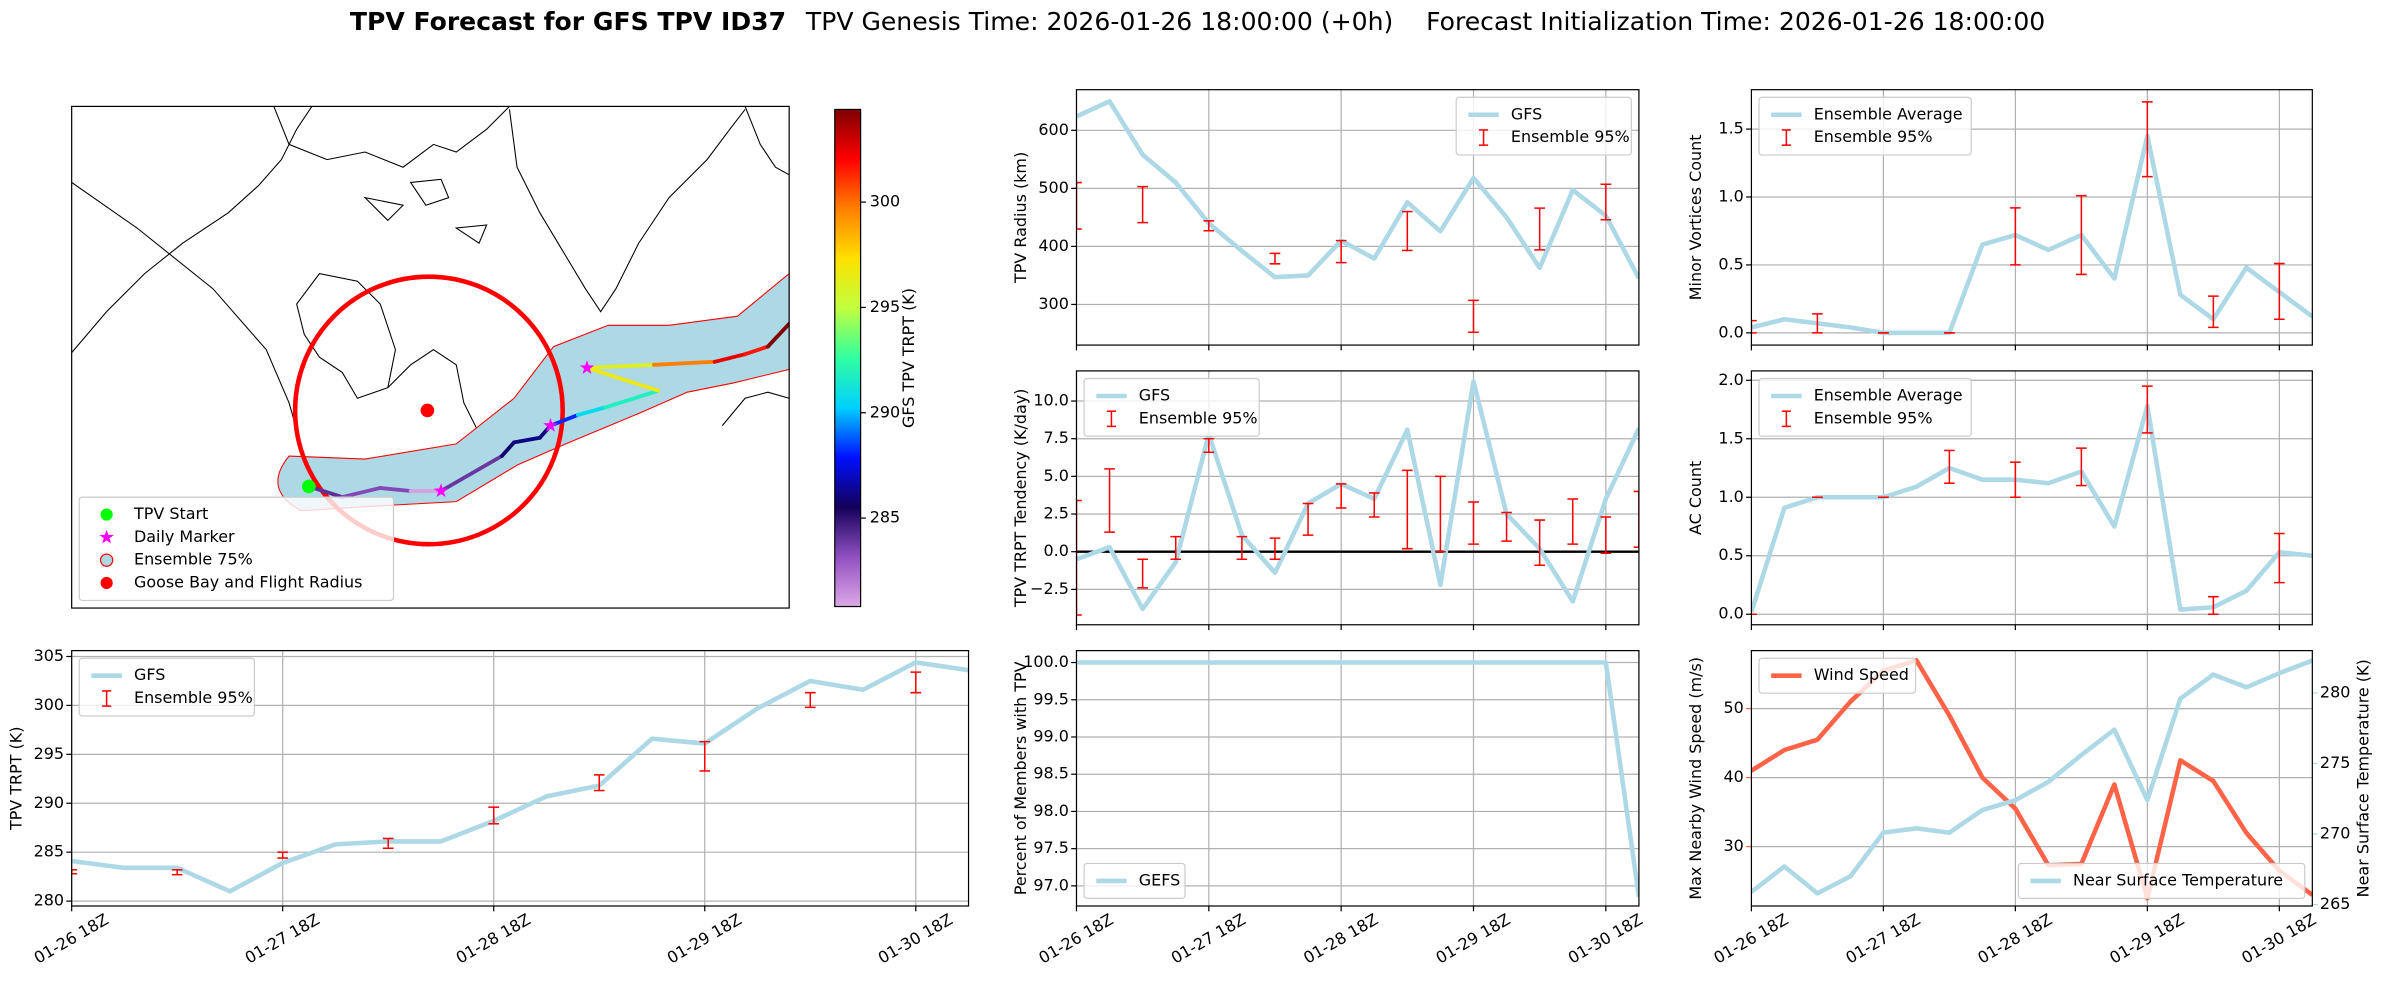 This screenshot has height=982, width=2384. Describe the element at coordinates (308, 486) in the screenshot. I see `tpv-start` at that location.